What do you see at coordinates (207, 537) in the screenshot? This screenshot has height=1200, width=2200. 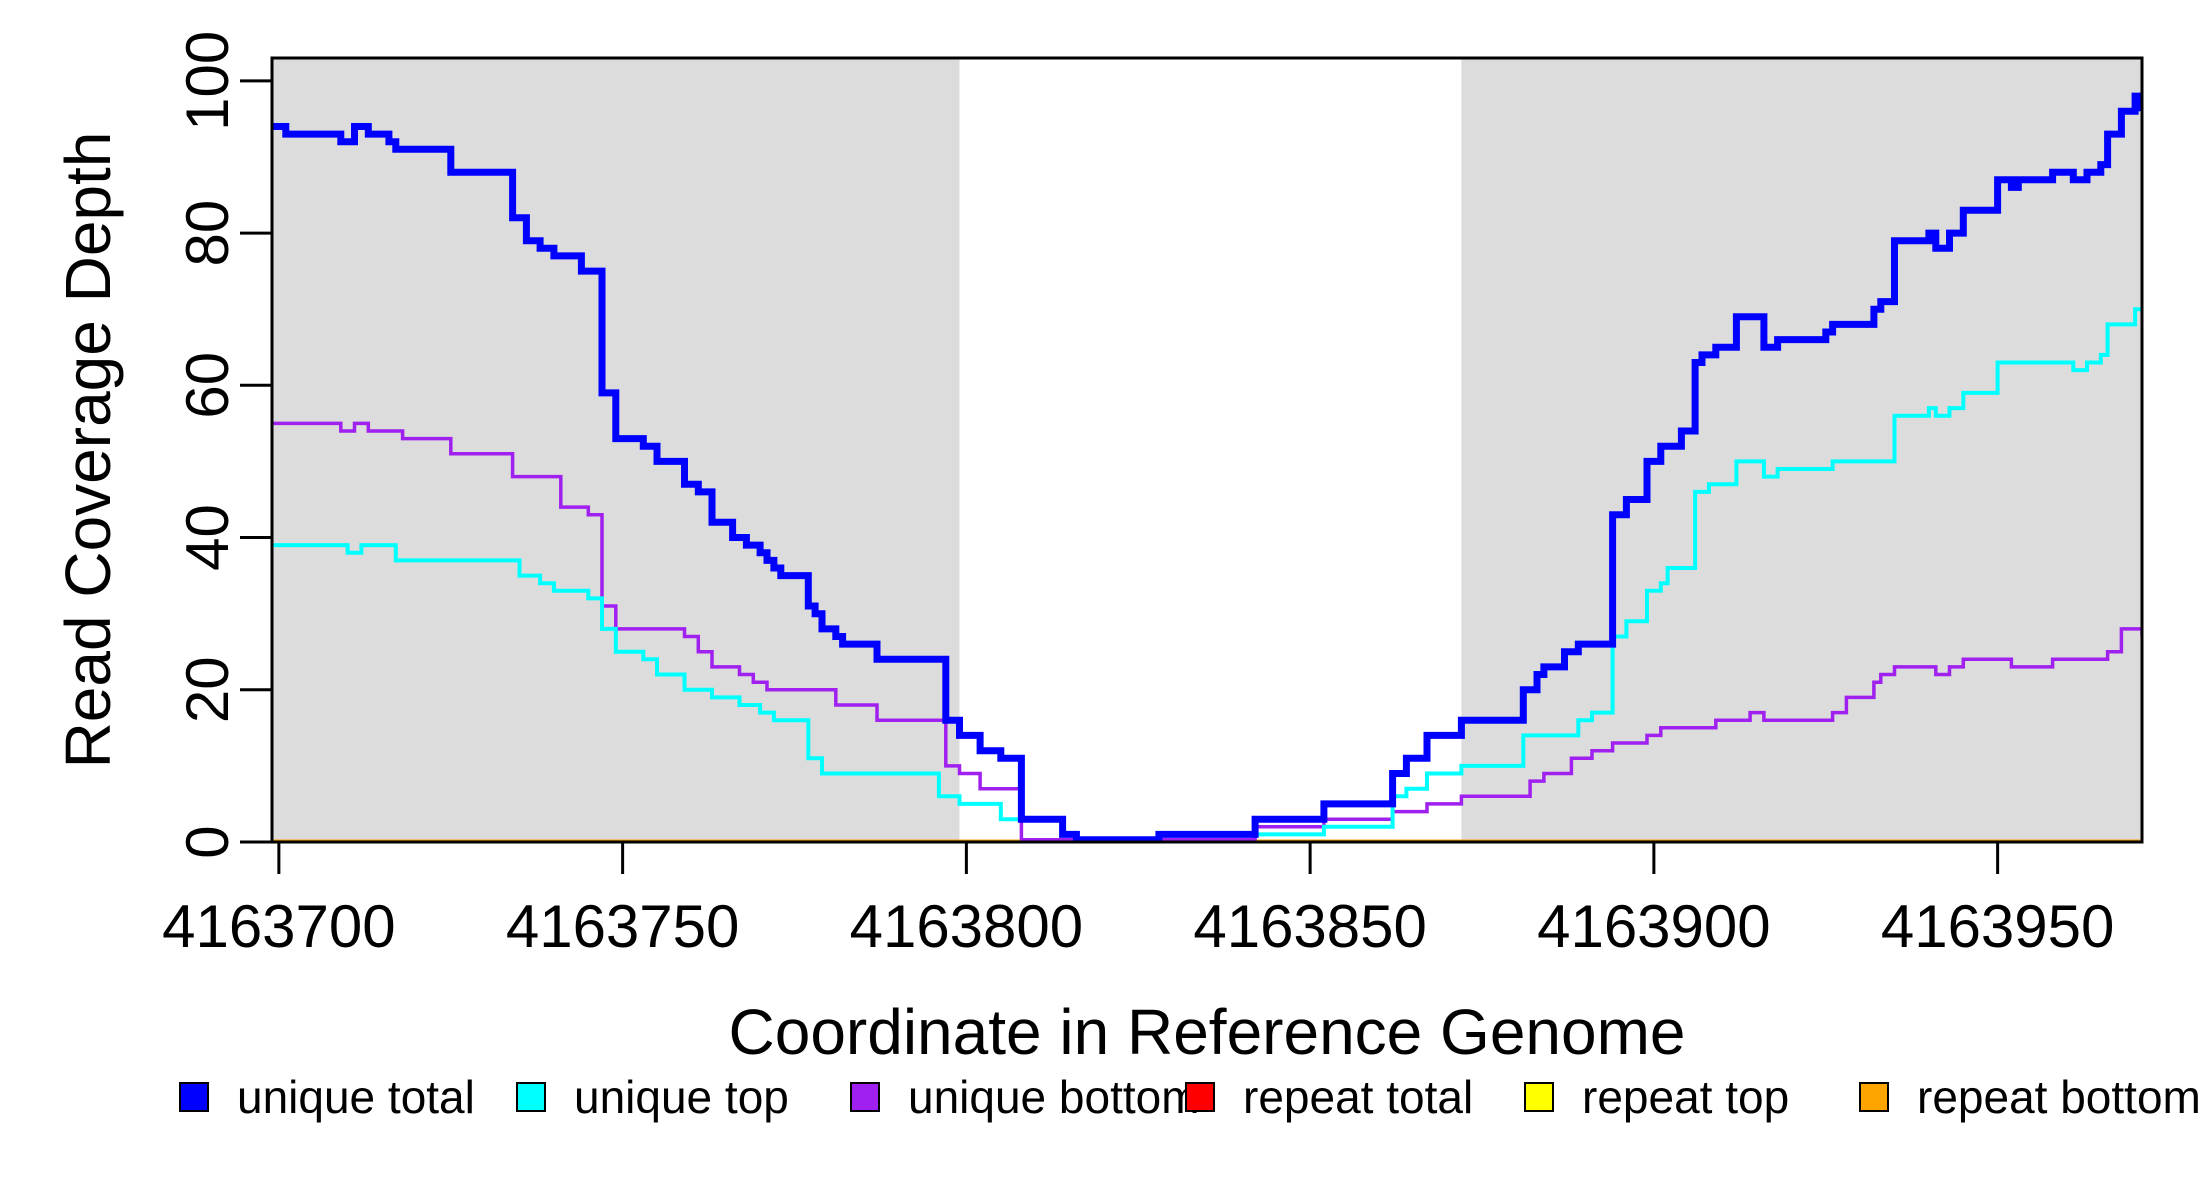 I see `y-tick-label: 40` at bounding box center [207, 537].